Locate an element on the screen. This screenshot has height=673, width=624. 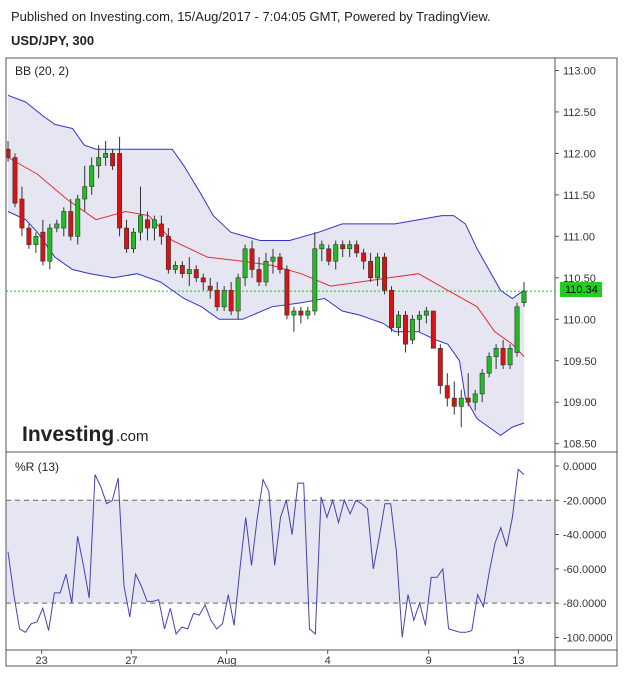
investing-logo: Investing .com is located at coordinates (85, 434).